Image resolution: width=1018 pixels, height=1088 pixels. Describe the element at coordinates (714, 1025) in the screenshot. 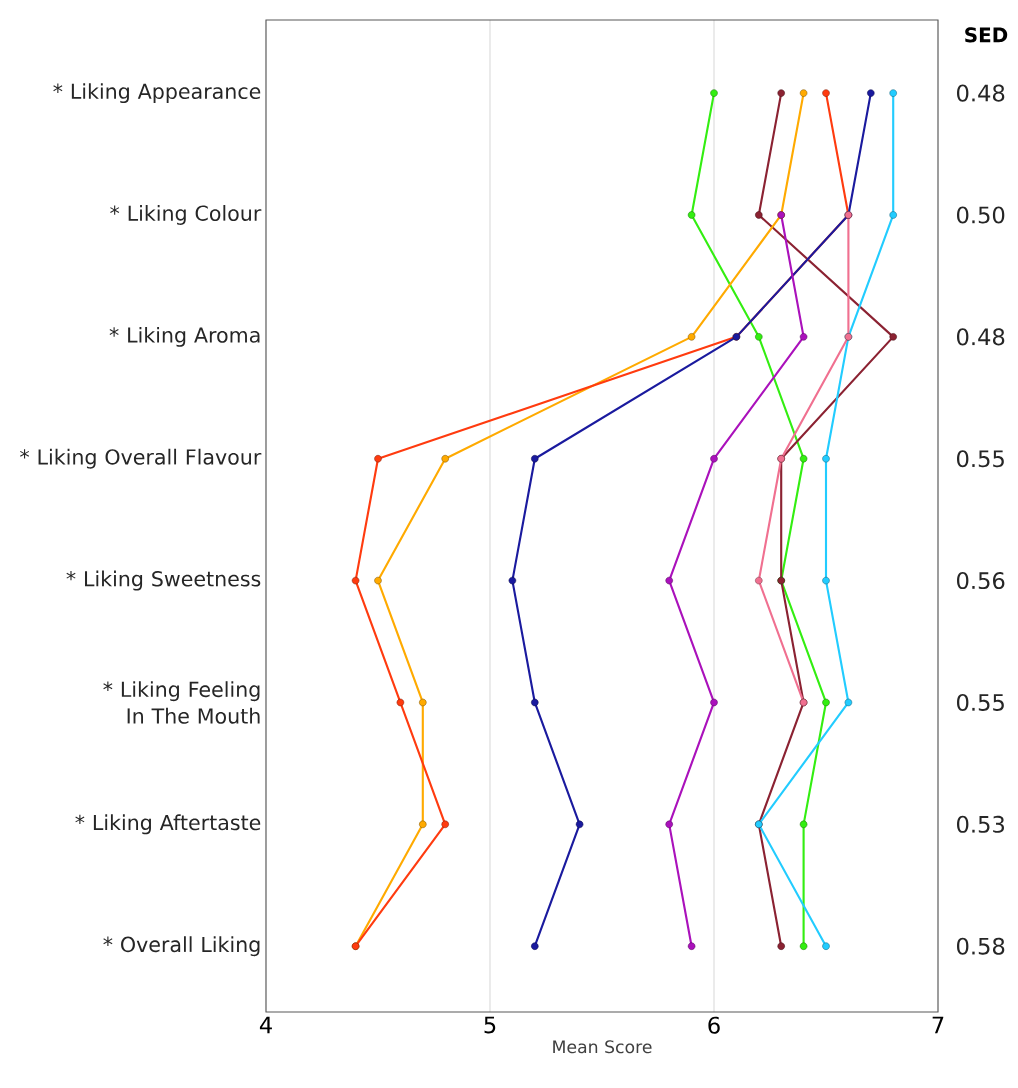

I see `x-tick-label: 6` at that location.